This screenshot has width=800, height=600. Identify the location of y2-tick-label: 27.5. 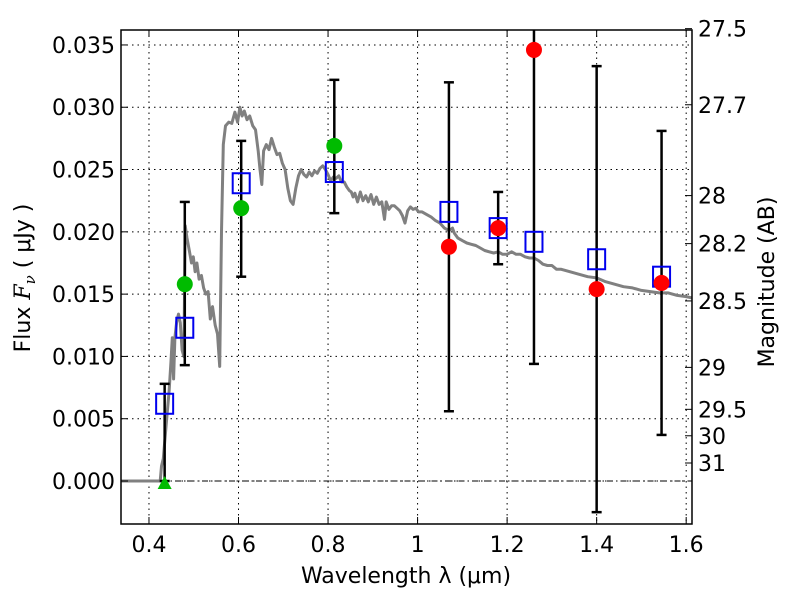
(722, 30).